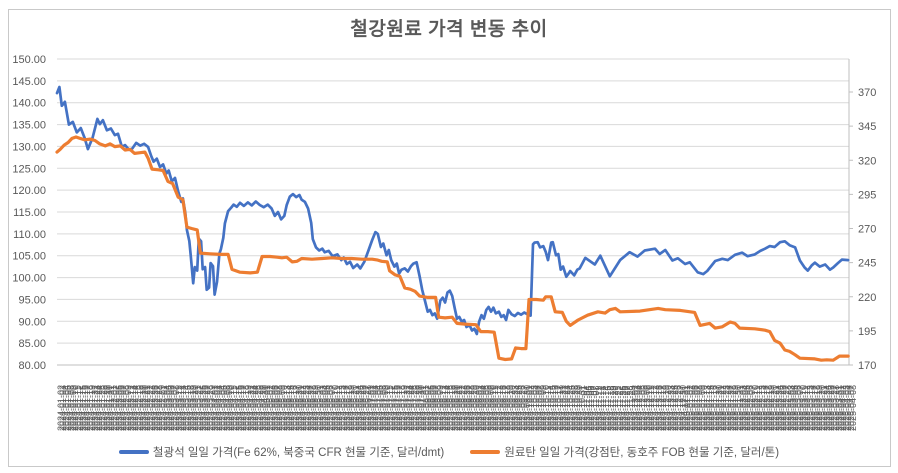 The width and height of the screenshot is (898, 473). I want to click on left-axis-tick-label: 80.00, so click(32, 366).